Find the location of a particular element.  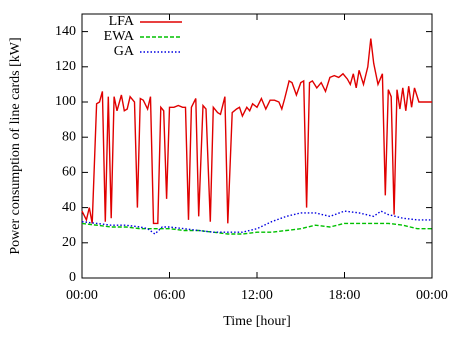

legend-label: LFA is located at coordinates (122, 21).